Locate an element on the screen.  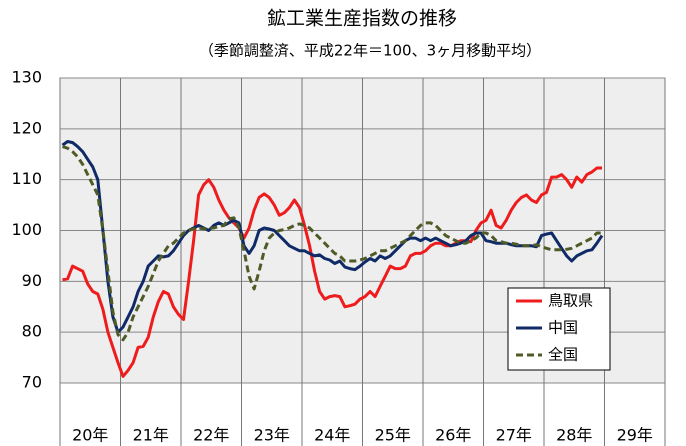
x-tick-label: 25年 is located at coordinates (393, 435).